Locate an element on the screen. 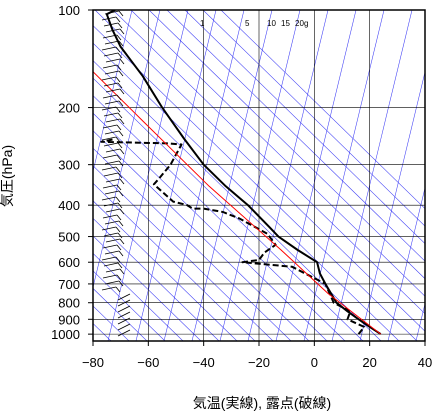 Image resolution: width=435 pixels, height=412 pixels. y-tick-label: 800 is located at coordinates (69, 303).